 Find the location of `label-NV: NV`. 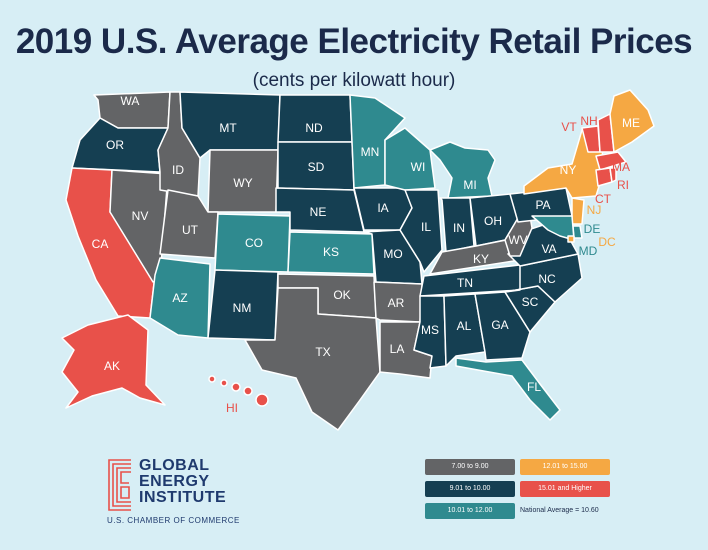

label-NV: NV is located at coordinates (140, 216).